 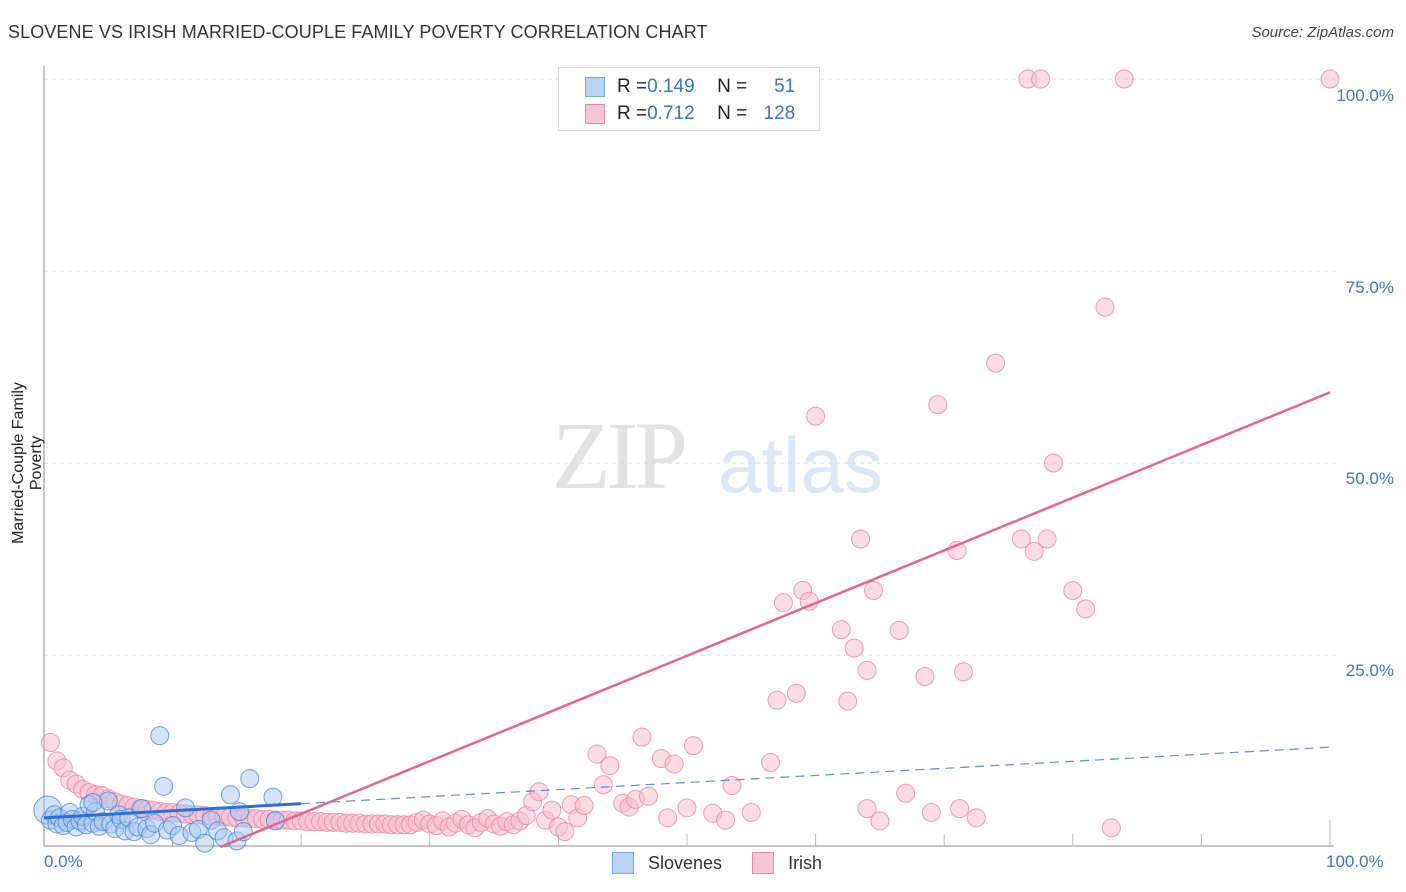 I want to click on x-tick-0: 0.0%, so click(x=63, y=861).